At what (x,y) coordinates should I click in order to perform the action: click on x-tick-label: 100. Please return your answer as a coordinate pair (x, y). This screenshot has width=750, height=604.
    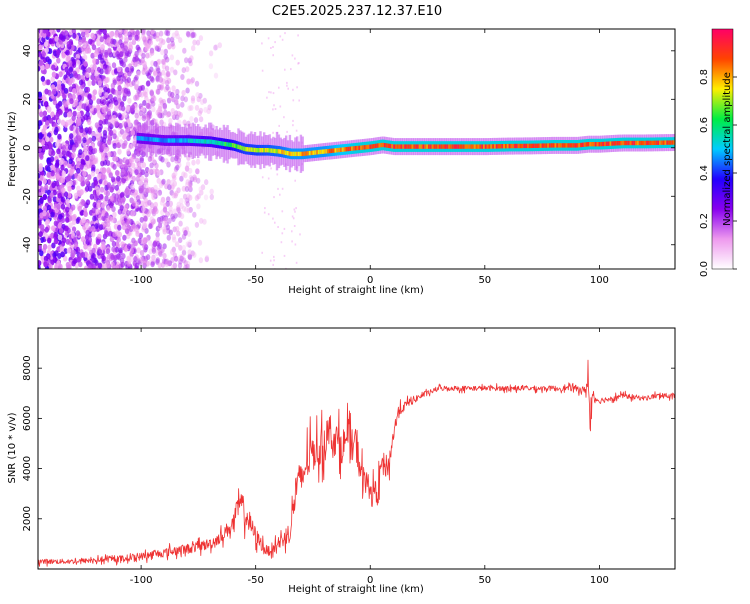
    Looking at the image, I should click on (599, 580).